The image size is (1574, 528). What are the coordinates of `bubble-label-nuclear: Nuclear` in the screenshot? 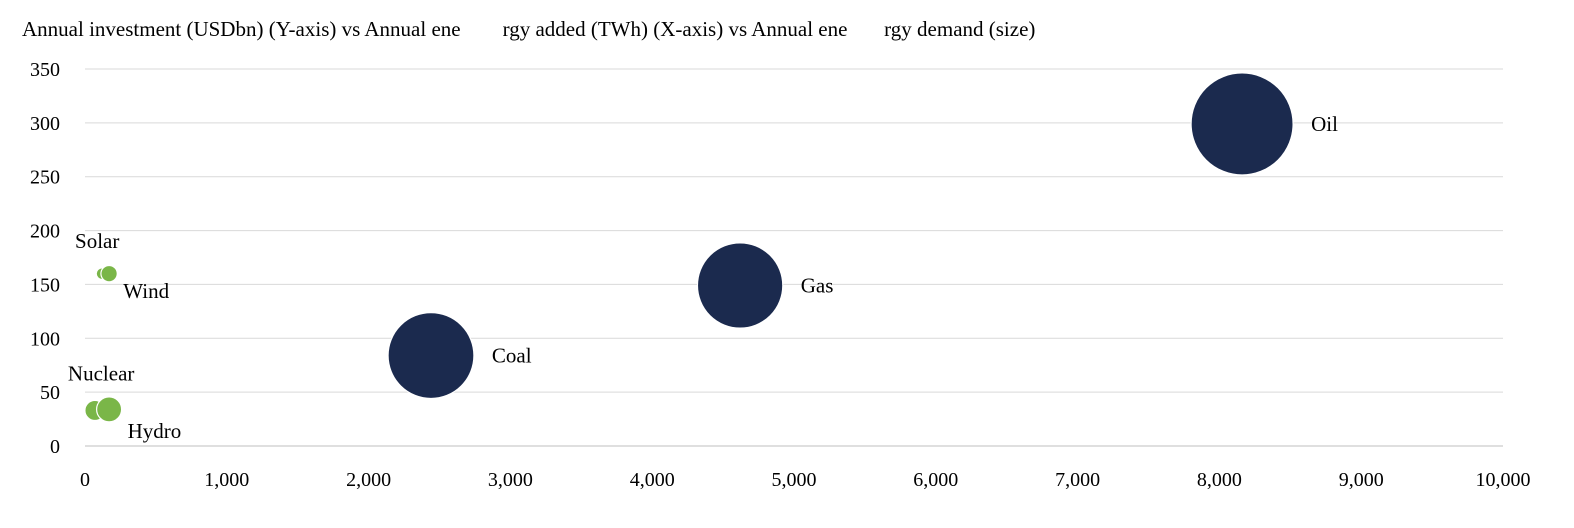 It's located at (101, 373).